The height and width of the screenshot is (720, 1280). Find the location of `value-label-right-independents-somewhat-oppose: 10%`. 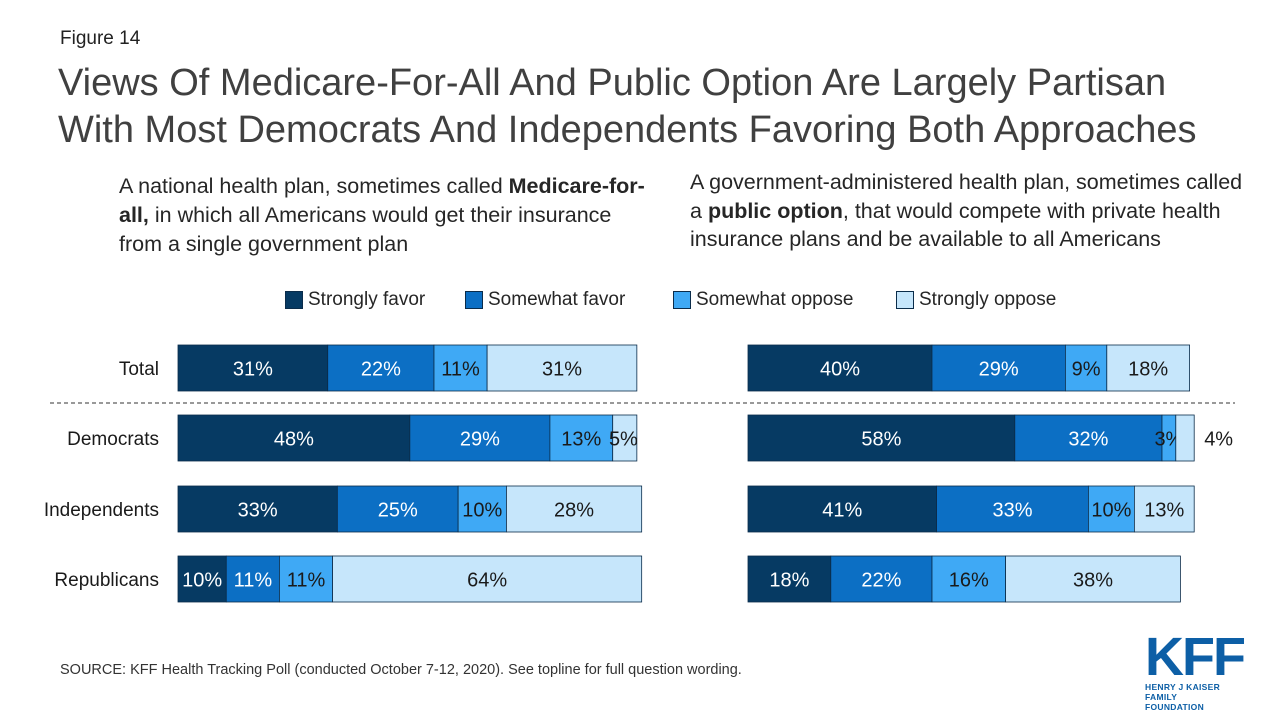

value-label-right-independents-somewhat-oppose: 10% is located at coordinates (1111, 511).